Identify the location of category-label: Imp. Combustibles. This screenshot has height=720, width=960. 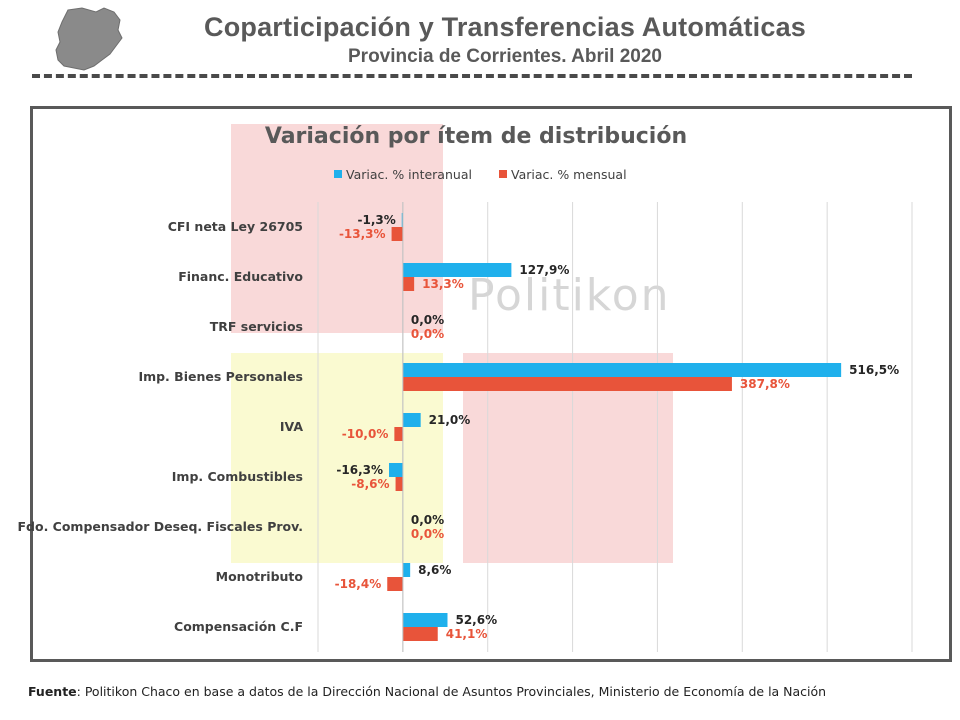
(237, 476).